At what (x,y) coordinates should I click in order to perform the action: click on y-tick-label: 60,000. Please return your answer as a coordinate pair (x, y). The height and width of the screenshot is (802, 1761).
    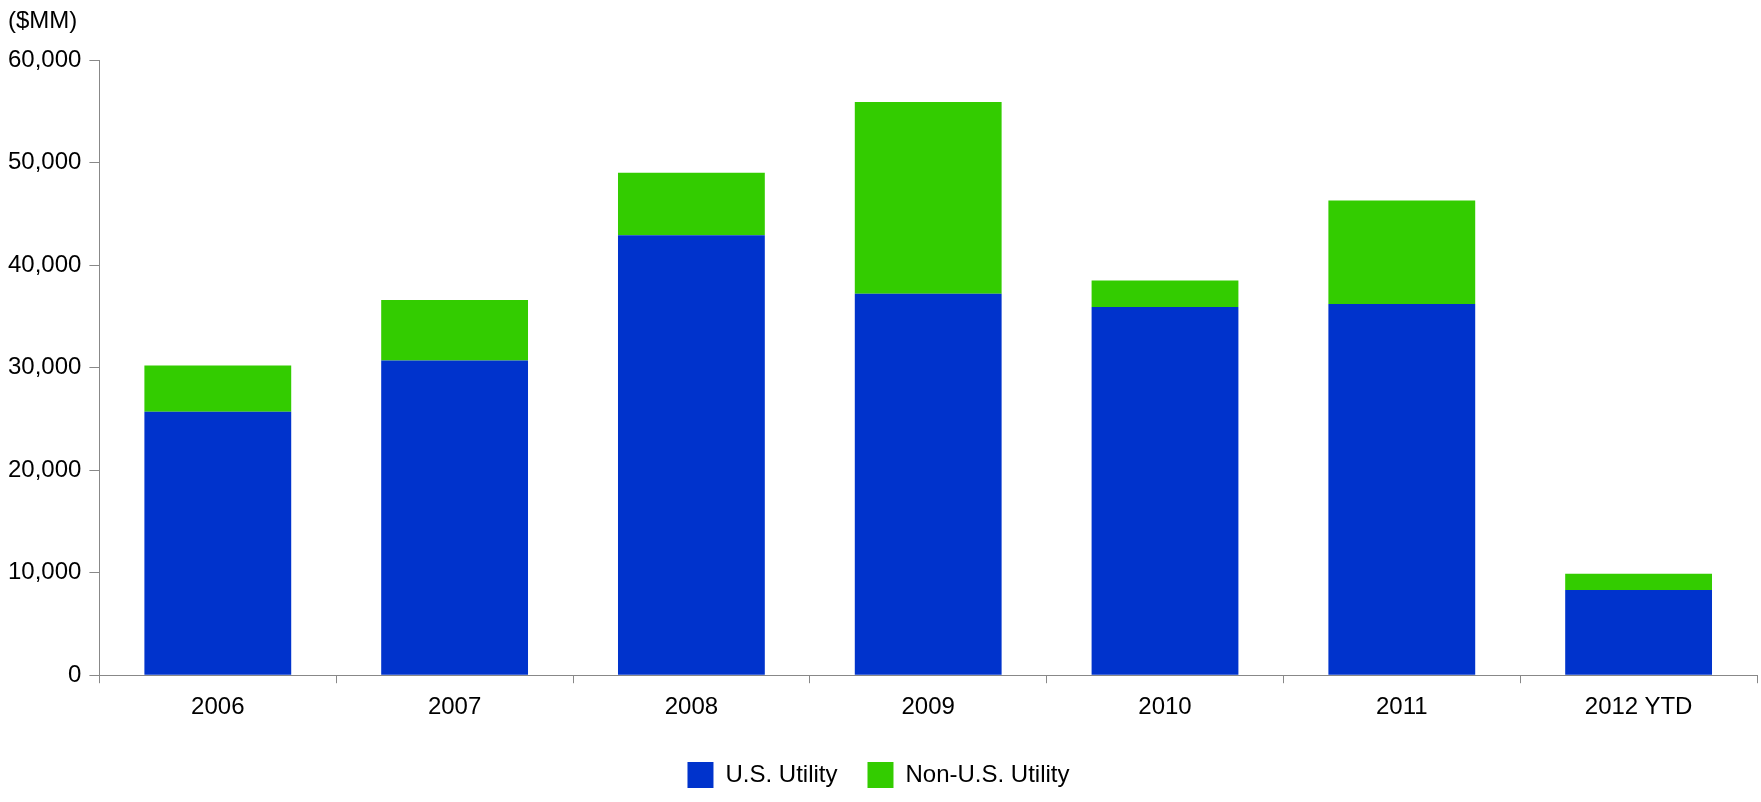
    Looking at the image, I should click on (45, 58).